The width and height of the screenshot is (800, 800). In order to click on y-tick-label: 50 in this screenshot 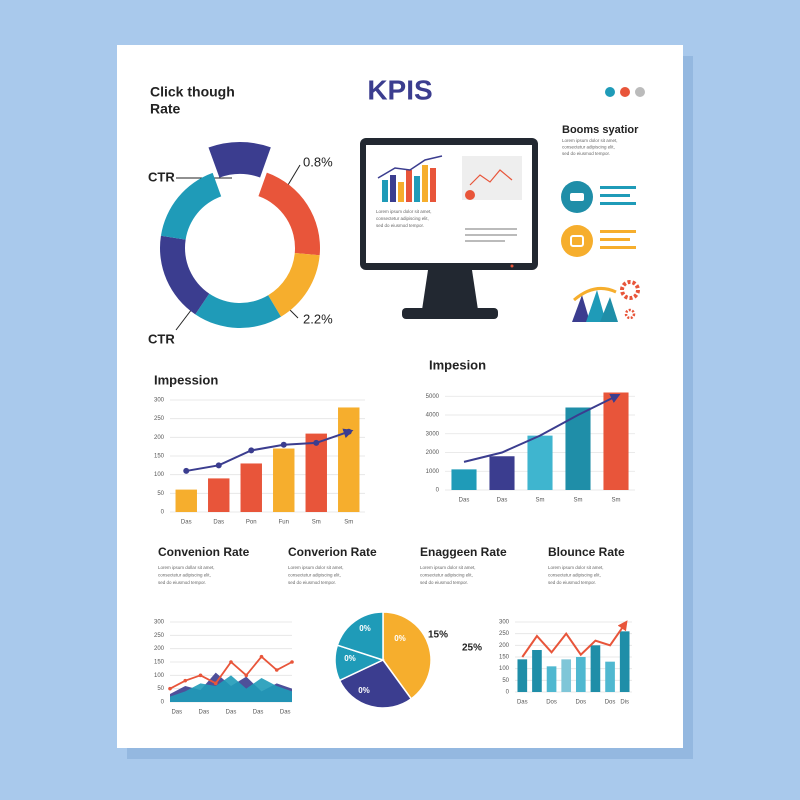, I will do `click(160, 689)`.